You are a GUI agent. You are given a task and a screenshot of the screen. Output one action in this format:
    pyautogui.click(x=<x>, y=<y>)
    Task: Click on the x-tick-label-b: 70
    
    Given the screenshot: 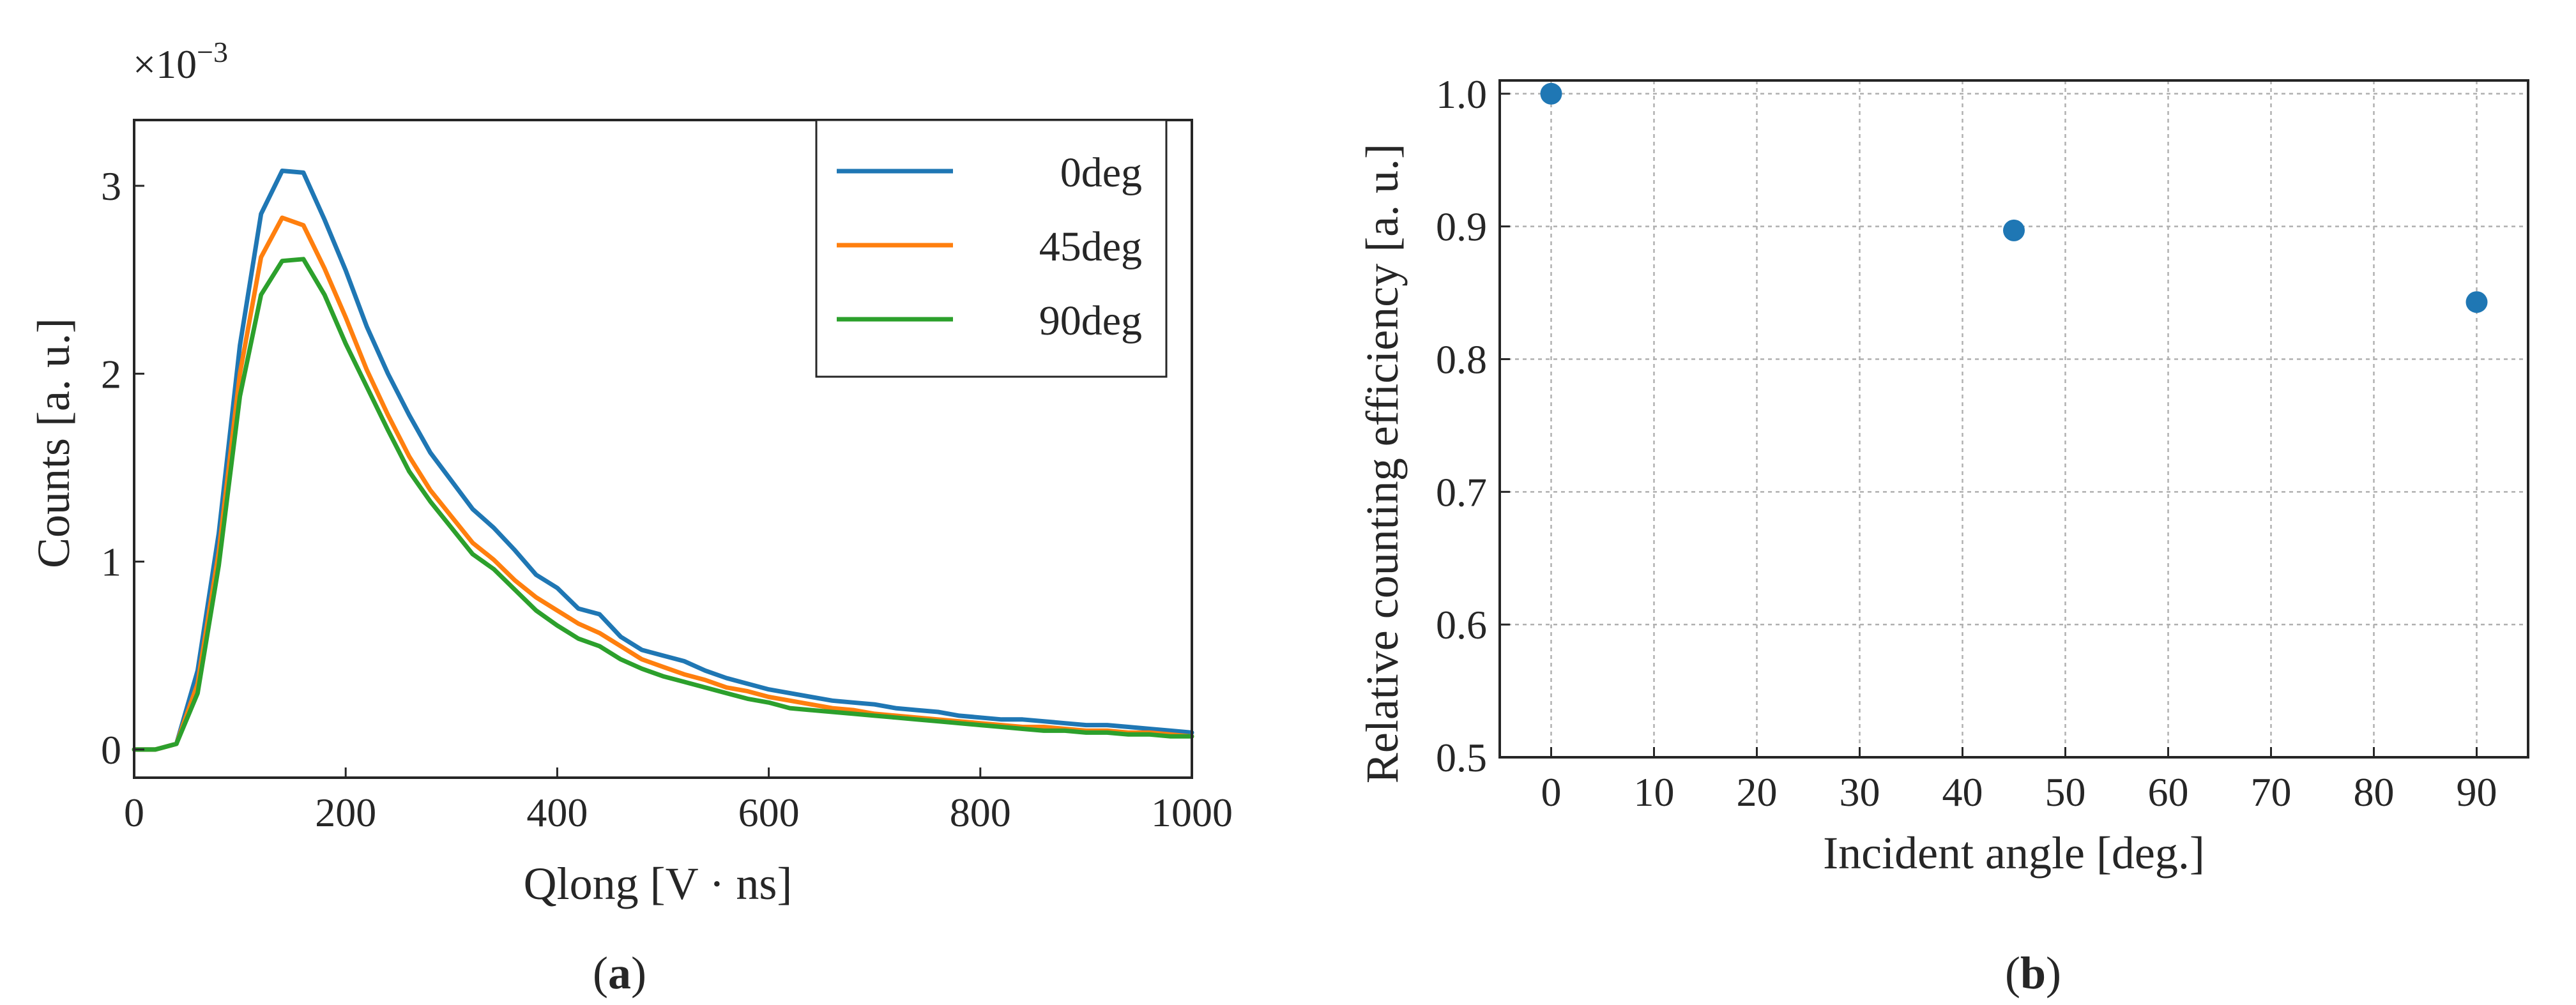 What is the action you would take?
    pyautogui.click(x=2271, y=792)
    